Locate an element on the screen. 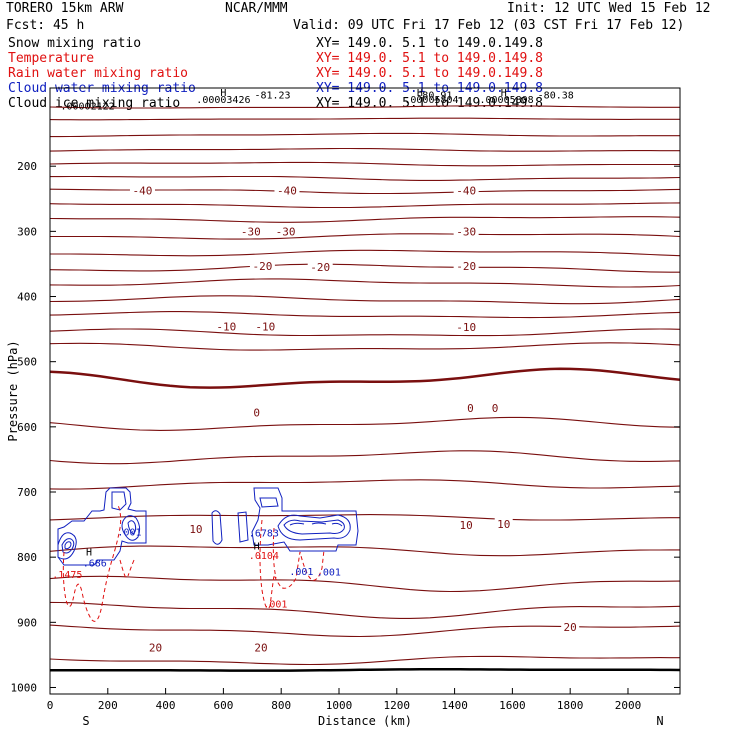 The width and height of the screenshot is (740, 740). x-tick-label: 600 is located at coordinates (223, 705).